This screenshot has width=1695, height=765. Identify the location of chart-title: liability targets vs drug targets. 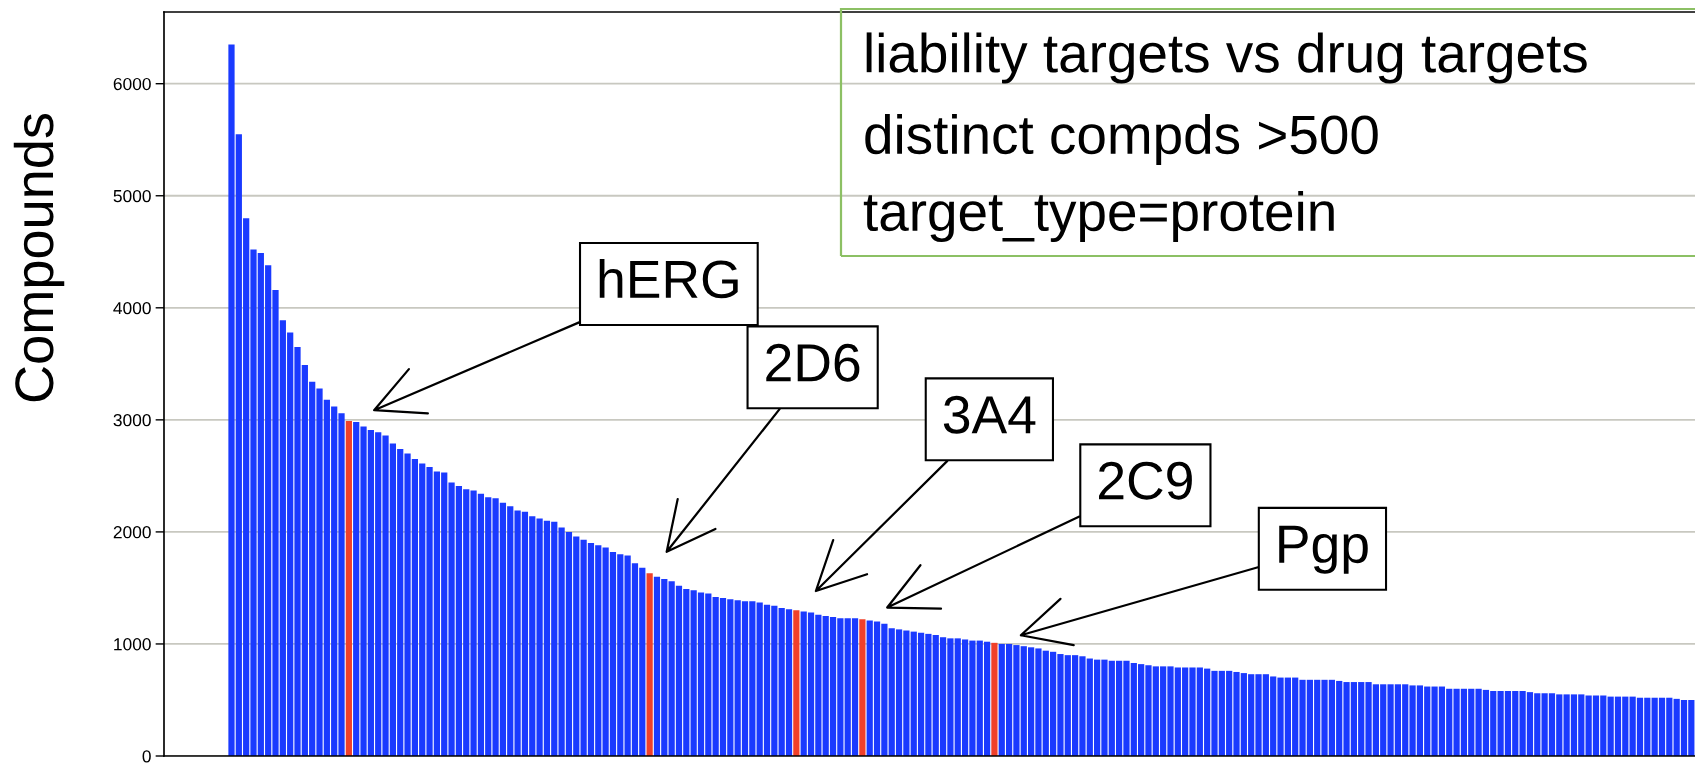
(1226, 58).